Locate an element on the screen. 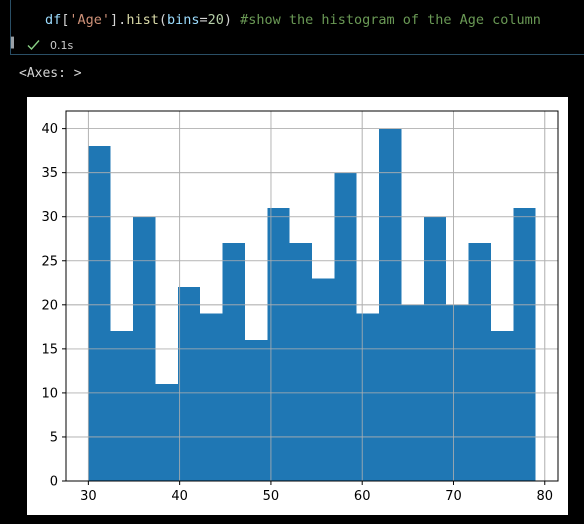 The height and width of the screenshot is (524, 584). y-tick-label: 5 is located at coordinates (54, 437).